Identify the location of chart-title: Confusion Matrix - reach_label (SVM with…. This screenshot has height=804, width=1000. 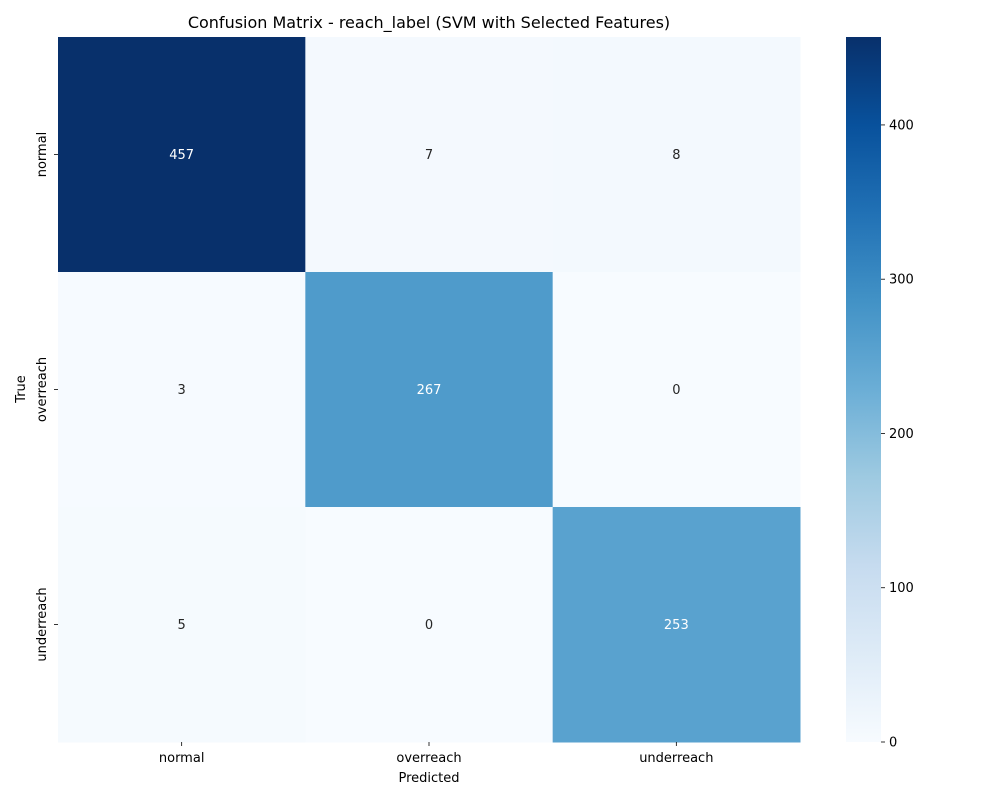
(429, 23).